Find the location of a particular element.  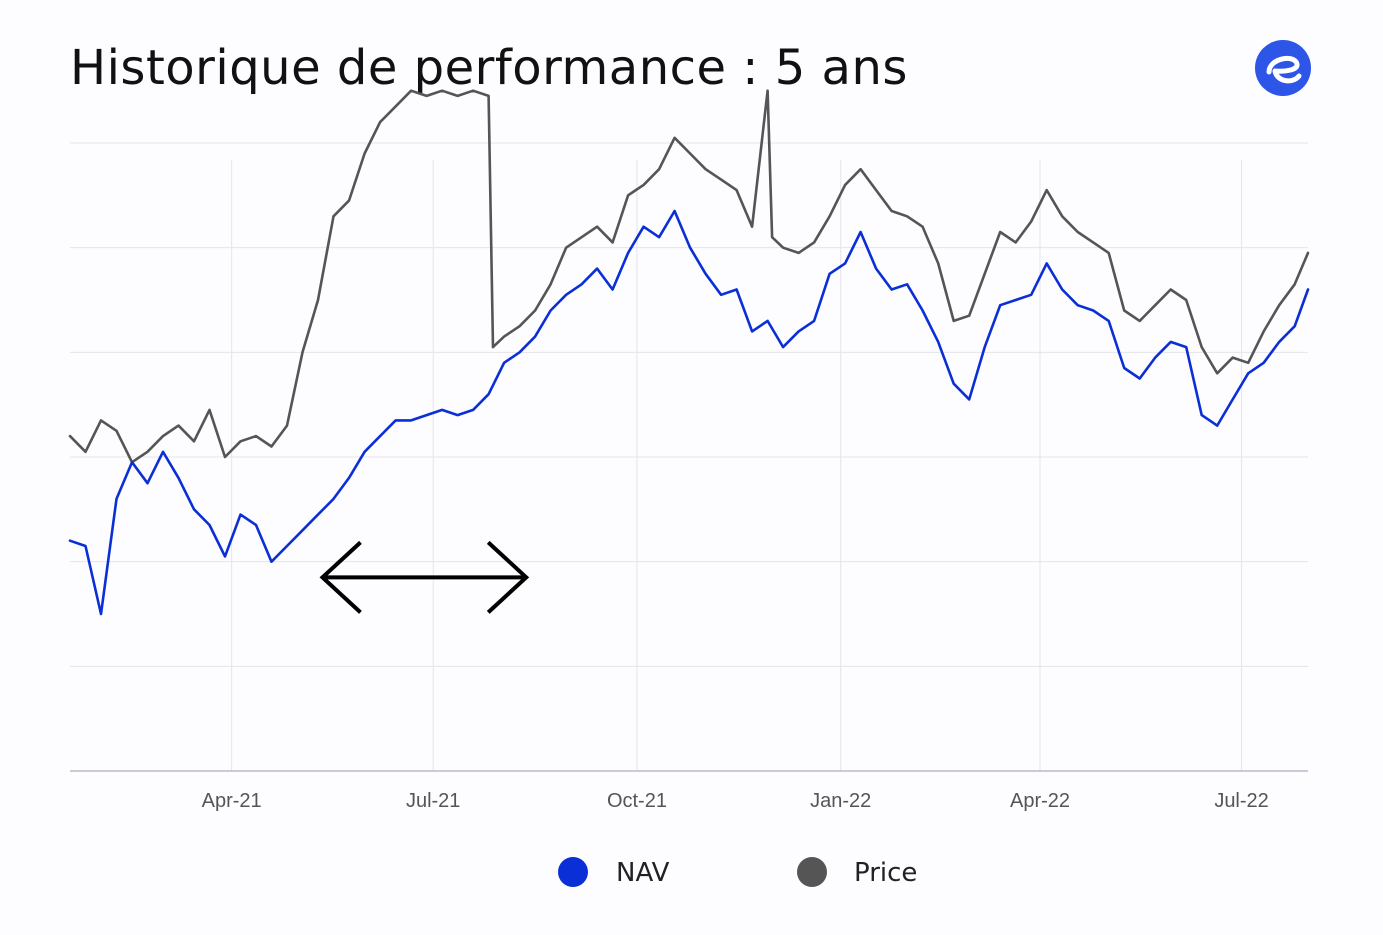

double-arrow-icon is located at coordinates (424, 577).